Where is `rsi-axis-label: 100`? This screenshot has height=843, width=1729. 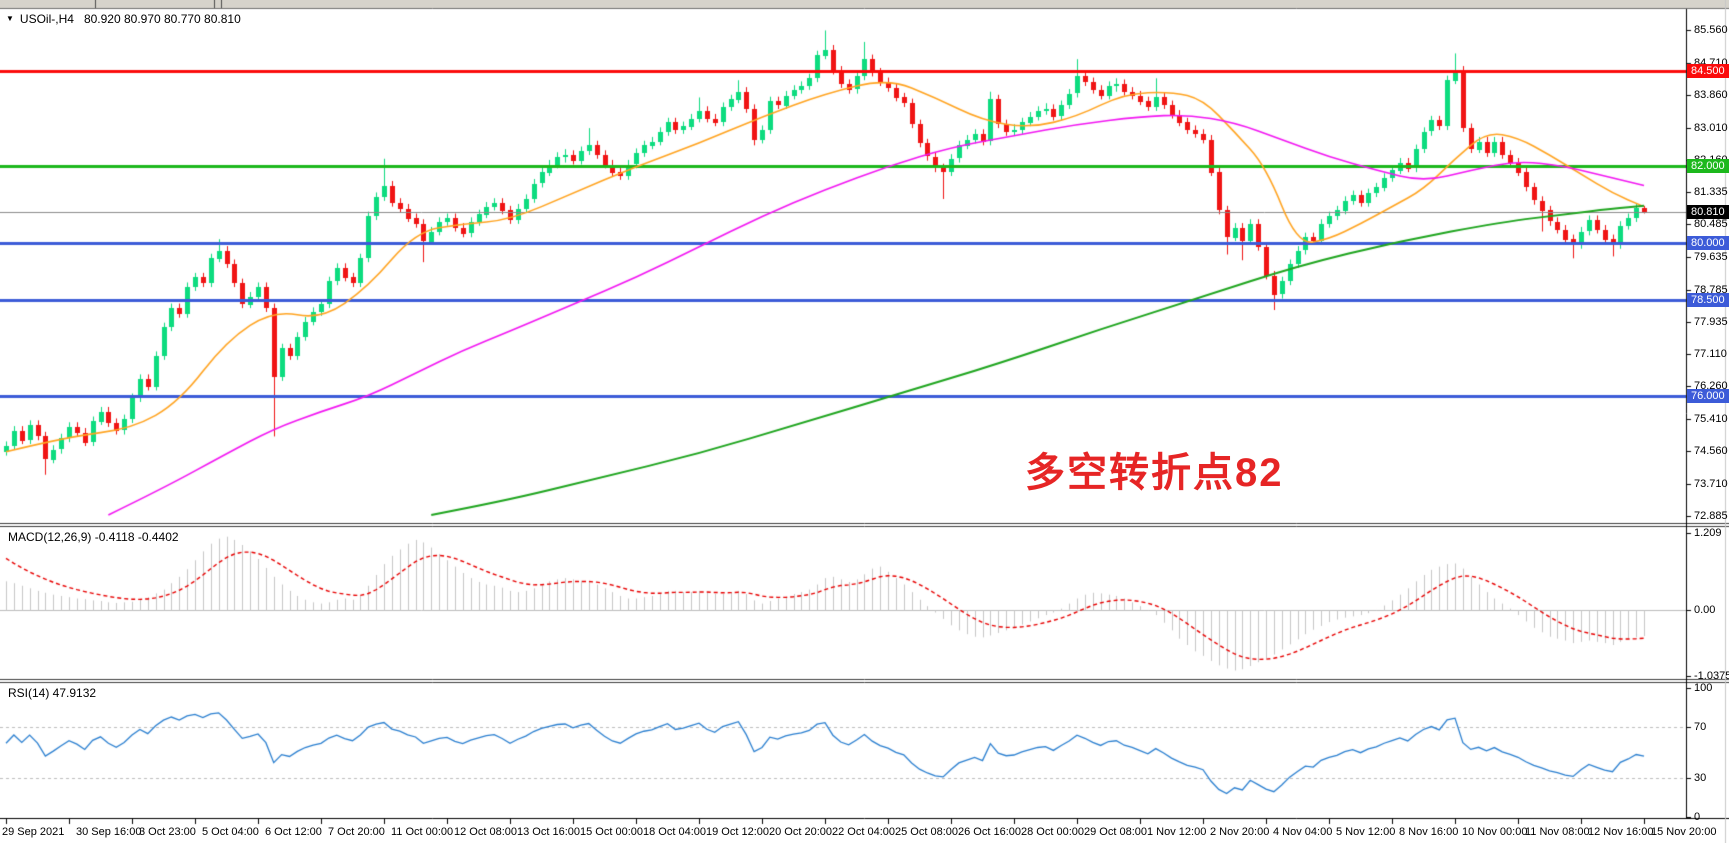 rsi-axis-label: 100 is located at coordinates (1703, 687).